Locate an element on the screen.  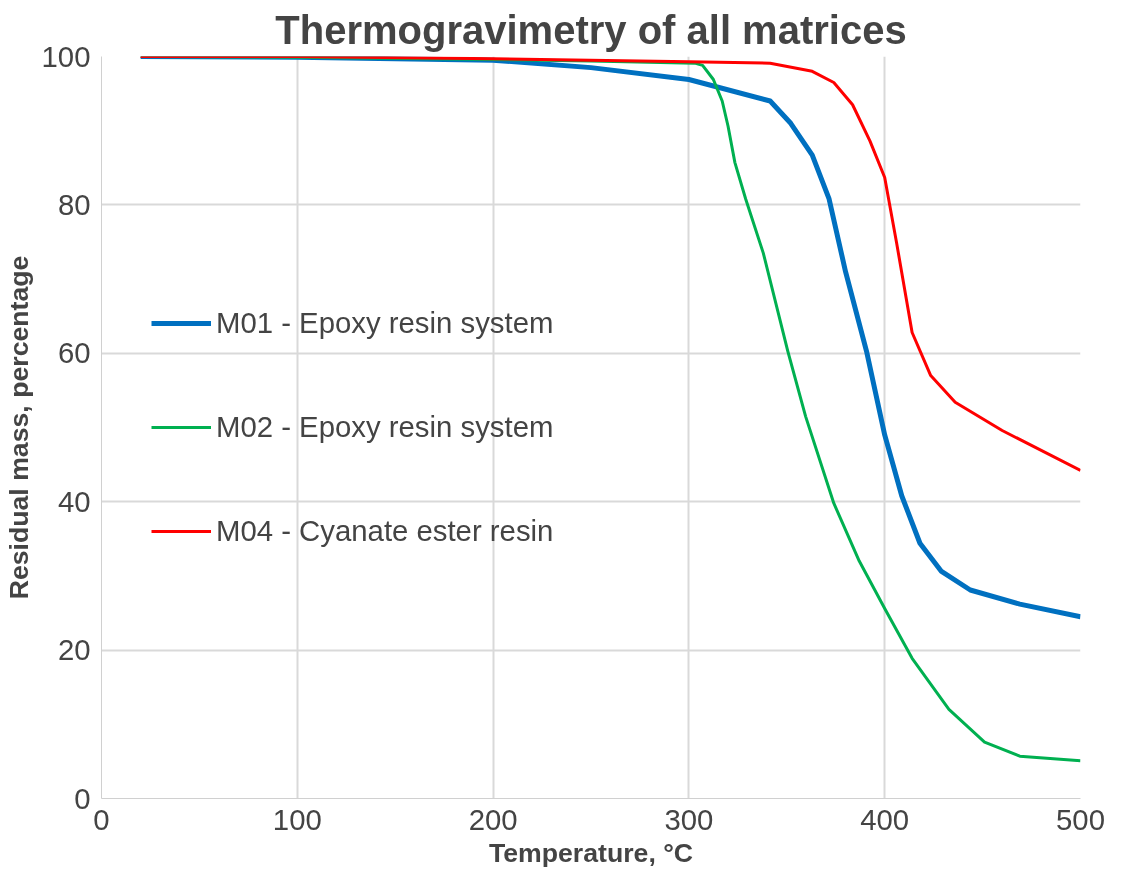
y-tick-label: 20 is located at coordinates (74, 650).